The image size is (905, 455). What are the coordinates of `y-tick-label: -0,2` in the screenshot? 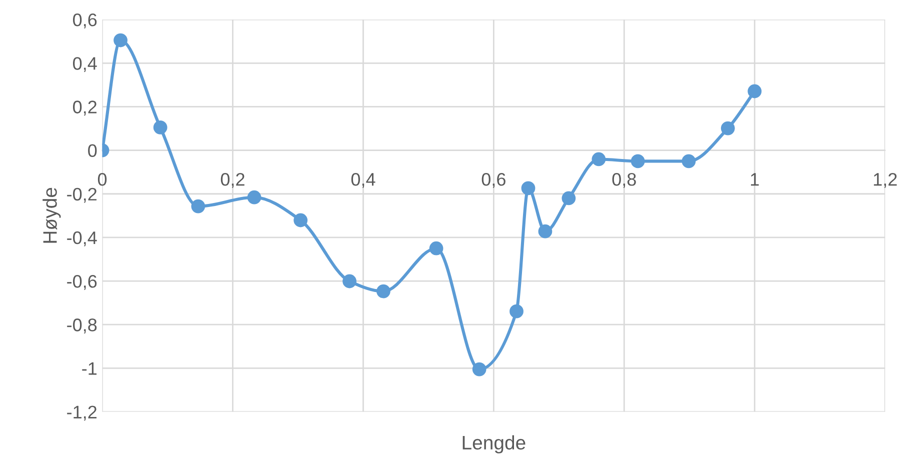 It's located at (81, 195).